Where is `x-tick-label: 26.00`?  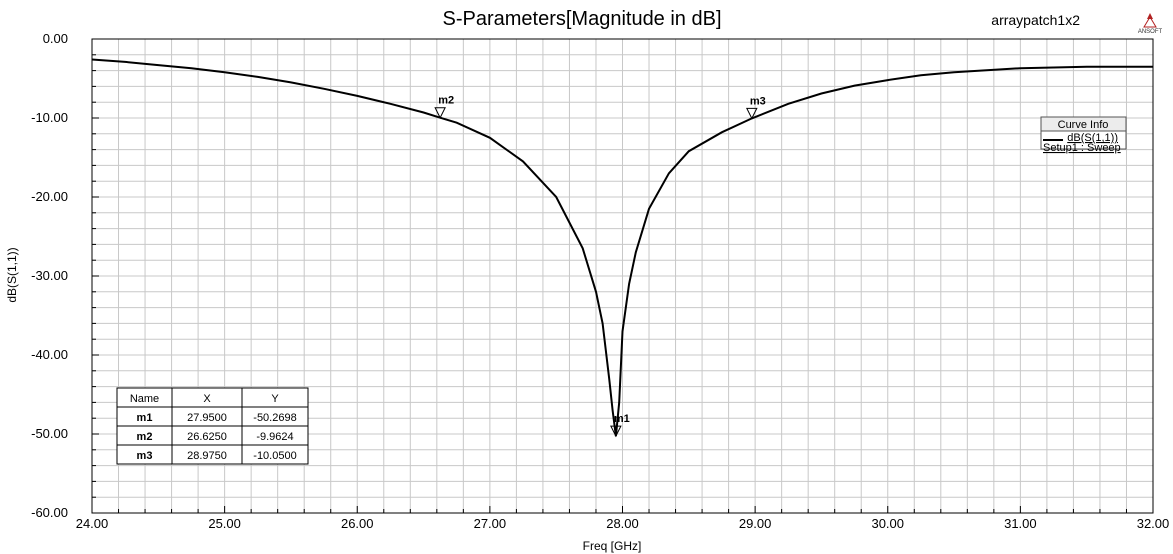 x-tick-label: 26.00 is located at coordinates (357, 523).